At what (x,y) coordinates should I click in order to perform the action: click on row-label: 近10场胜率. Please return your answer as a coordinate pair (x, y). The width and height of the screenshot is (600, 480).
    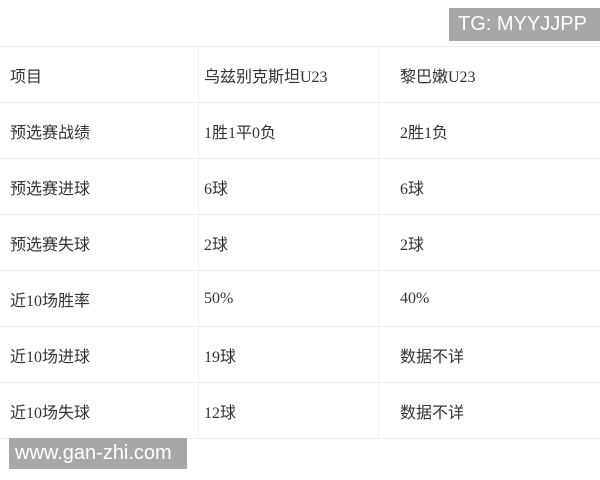
    Looking at the image, I should click on (50, 301).